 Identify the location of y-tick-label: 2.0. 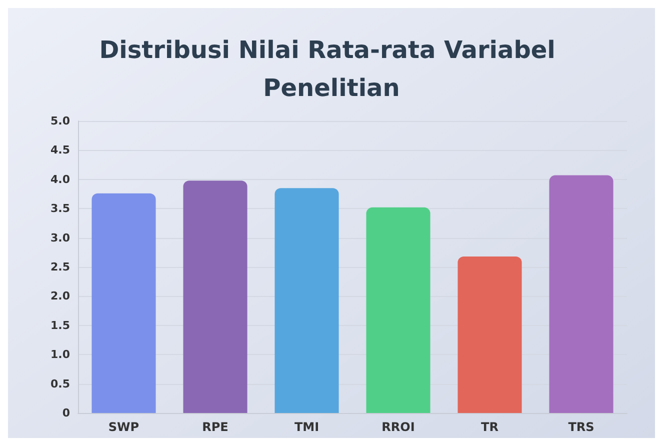
(60, 296).